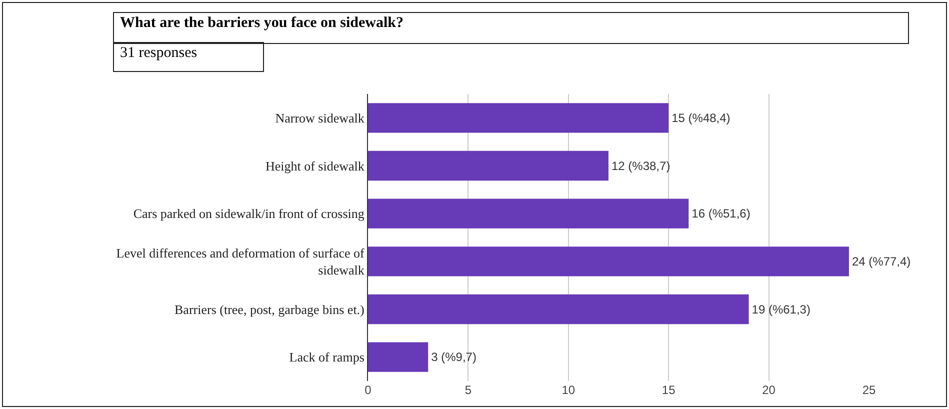 Image resolution: width=949 pixels, height=409 pixels. Describe the element at coordinates (769, 390) in the screenshot. I see `x-tick-label: 20` at that location.